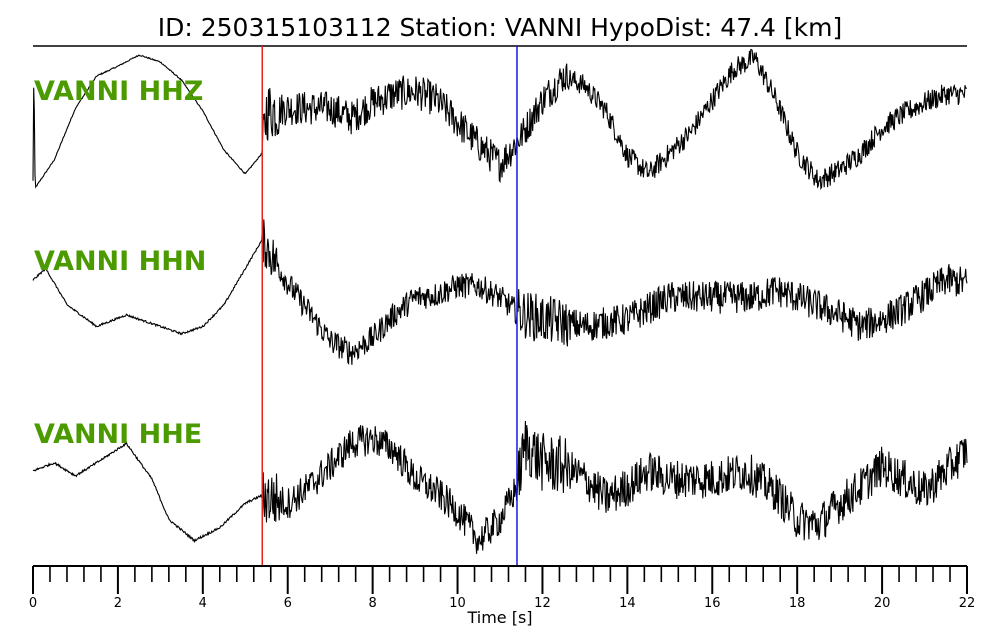  What do you see at coordinates (882, 603) in the screenshot?
I see `x-tick-label: 20` at bounding box center [882, 603].